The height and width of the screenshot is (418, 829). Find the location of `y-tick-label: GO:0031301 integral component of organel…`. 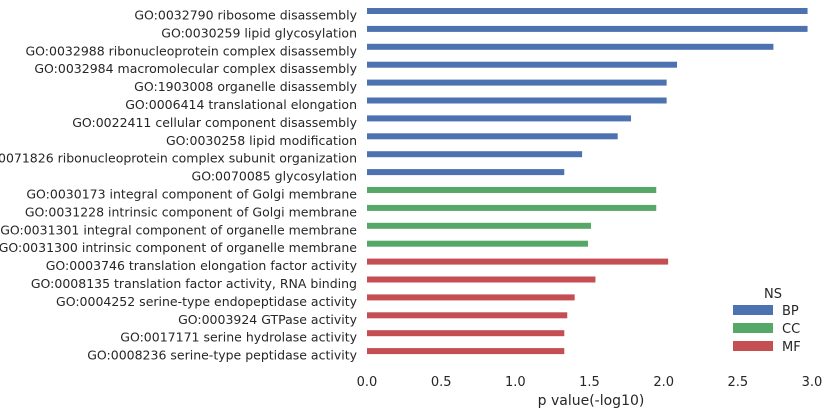

y-tick-label: GO:0031301 integral component of organel… is located at coordinates (178, 229).